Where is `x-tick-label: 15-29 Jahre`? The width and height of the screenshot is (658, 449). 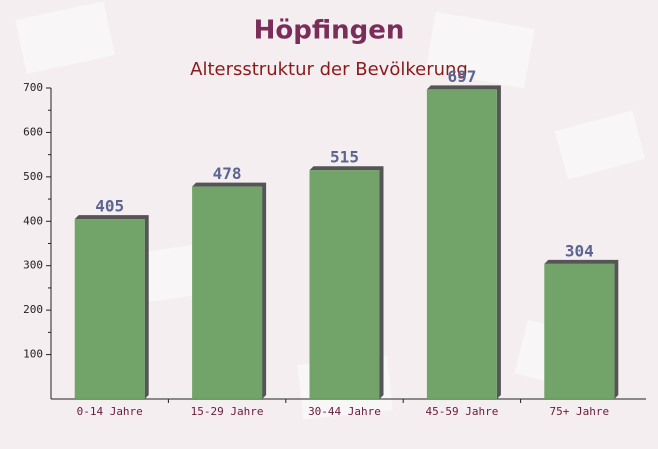 x-tick-label: 15-29 Jahre is located at coordinates (227, 411).